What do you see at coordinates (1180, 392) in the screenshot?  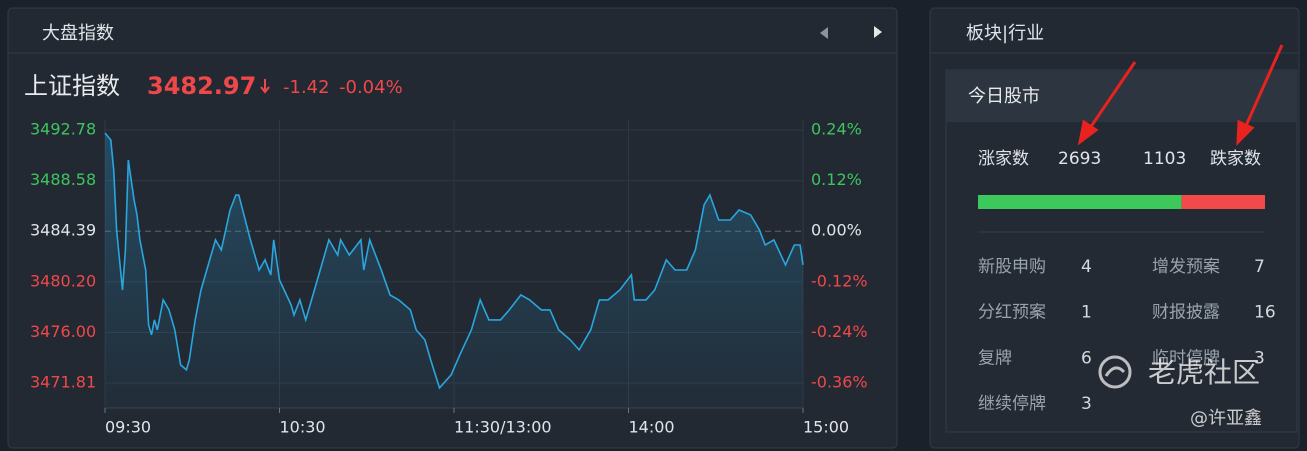 I see `watermark: 老虎社区 @许亚鑫` at bounding box center [1180, 392].